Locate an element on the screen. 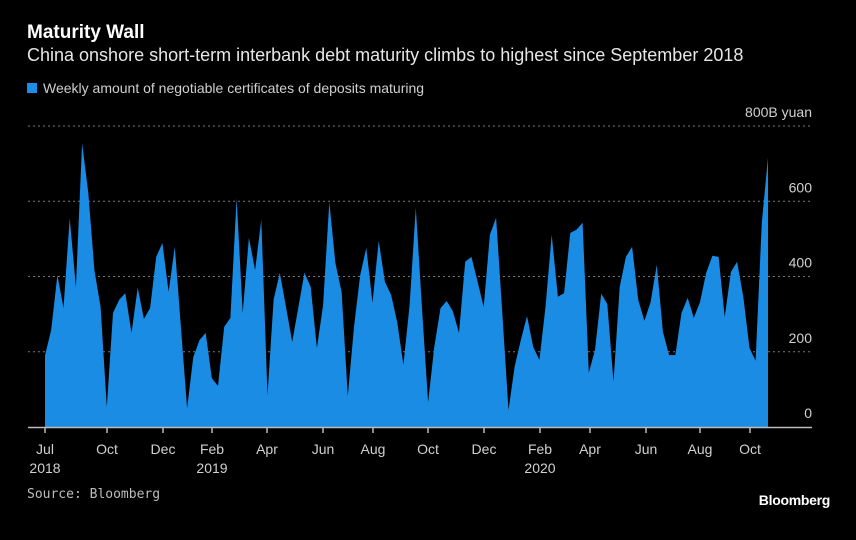  bloomberg-logo: Bloomberg is located at coordinates (794, 500).